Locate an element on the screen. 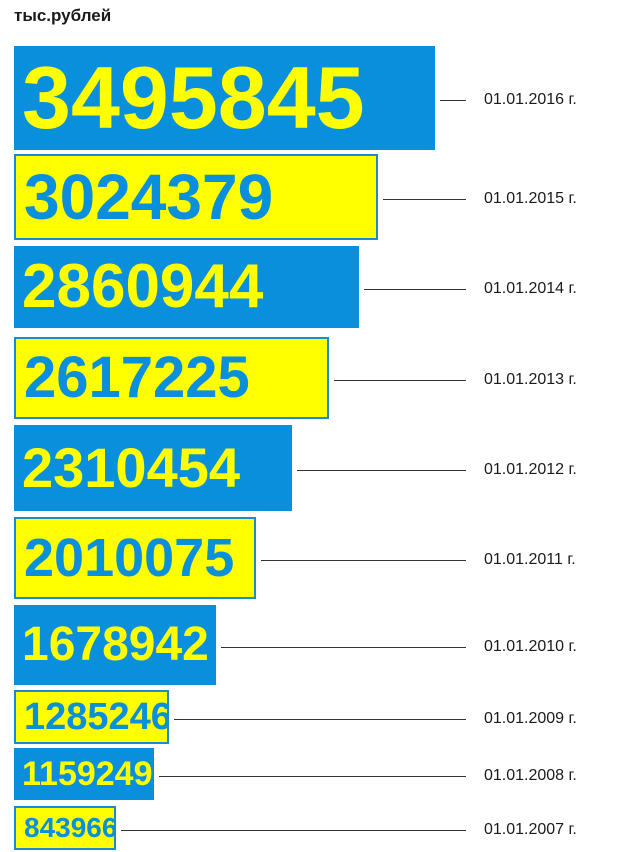 Image resolution: width=625 pixels, height=852 pixels. date-label: 01.01.2015 г. is located at coordinates (530, 198).